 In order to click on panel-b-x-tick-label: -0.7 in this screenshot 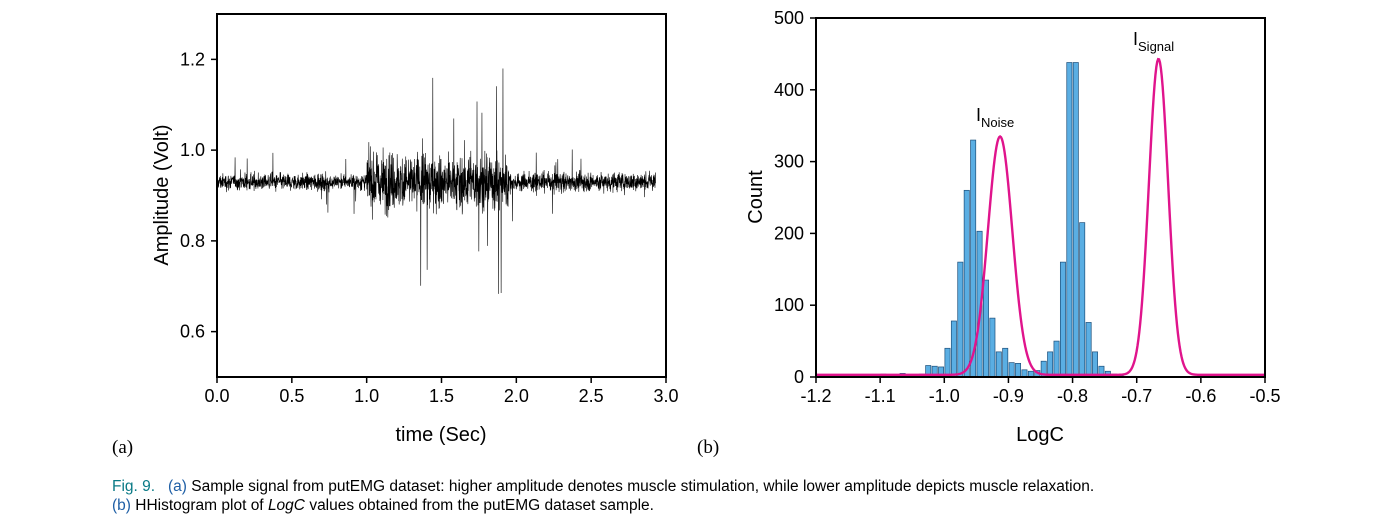, I will do `click(1136, 396)`.